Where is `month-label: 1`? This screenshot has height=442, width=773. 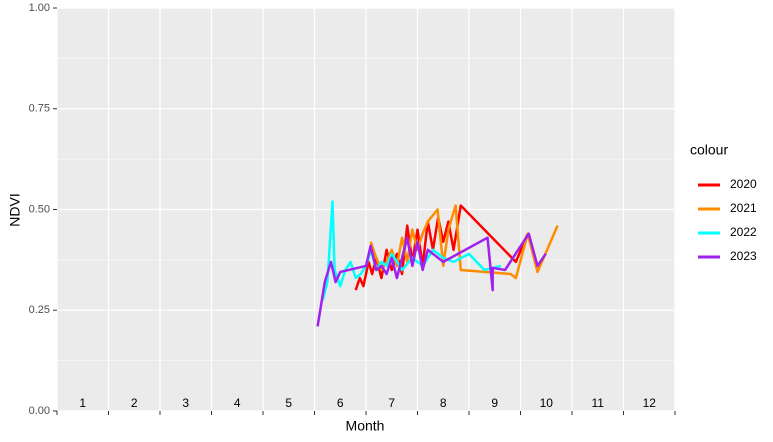
month-label: 1 is located at coordinates (82, 403).